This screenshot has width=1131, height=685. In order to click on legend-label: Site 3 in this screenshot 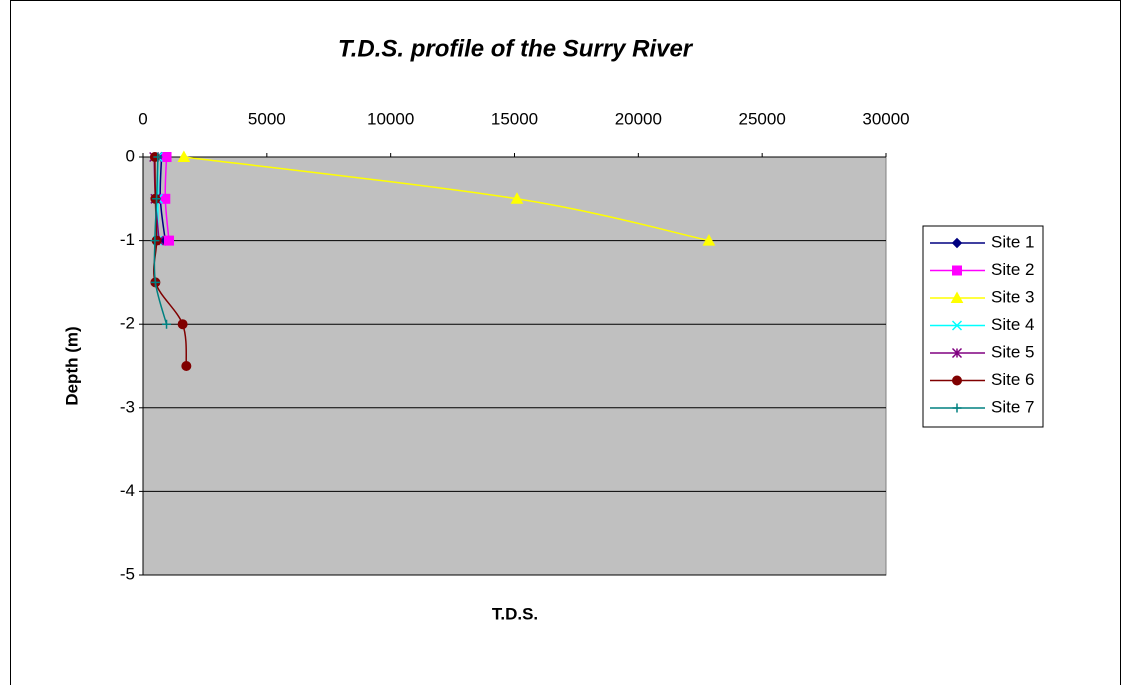, I will do `click(1012, 296)`.